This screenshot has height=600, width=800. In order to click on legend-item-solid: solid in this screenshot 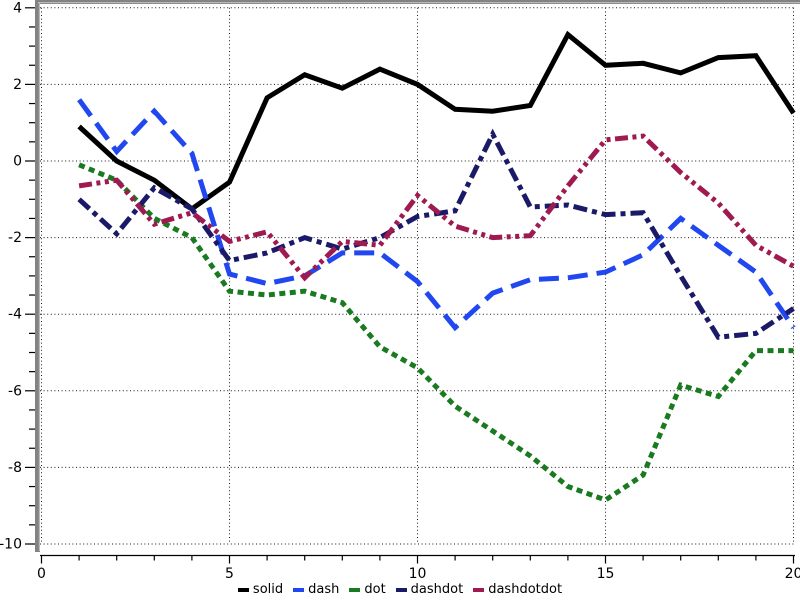, I will do `click(260, 589)`.